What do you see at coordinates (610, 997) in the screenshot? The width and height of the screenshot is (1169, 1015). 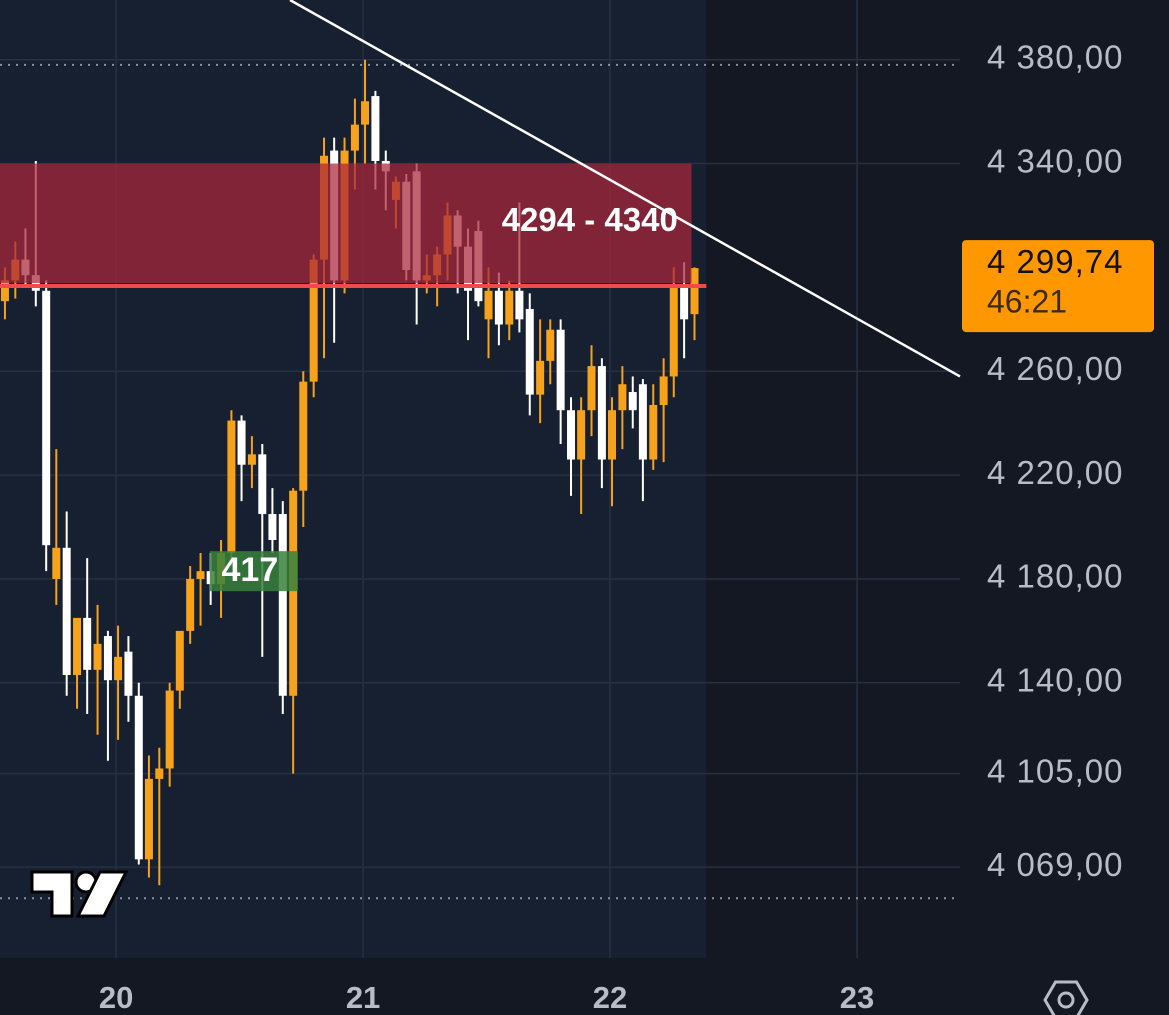 I see `x-tick-label: 22` at bounding box center [610, 997].